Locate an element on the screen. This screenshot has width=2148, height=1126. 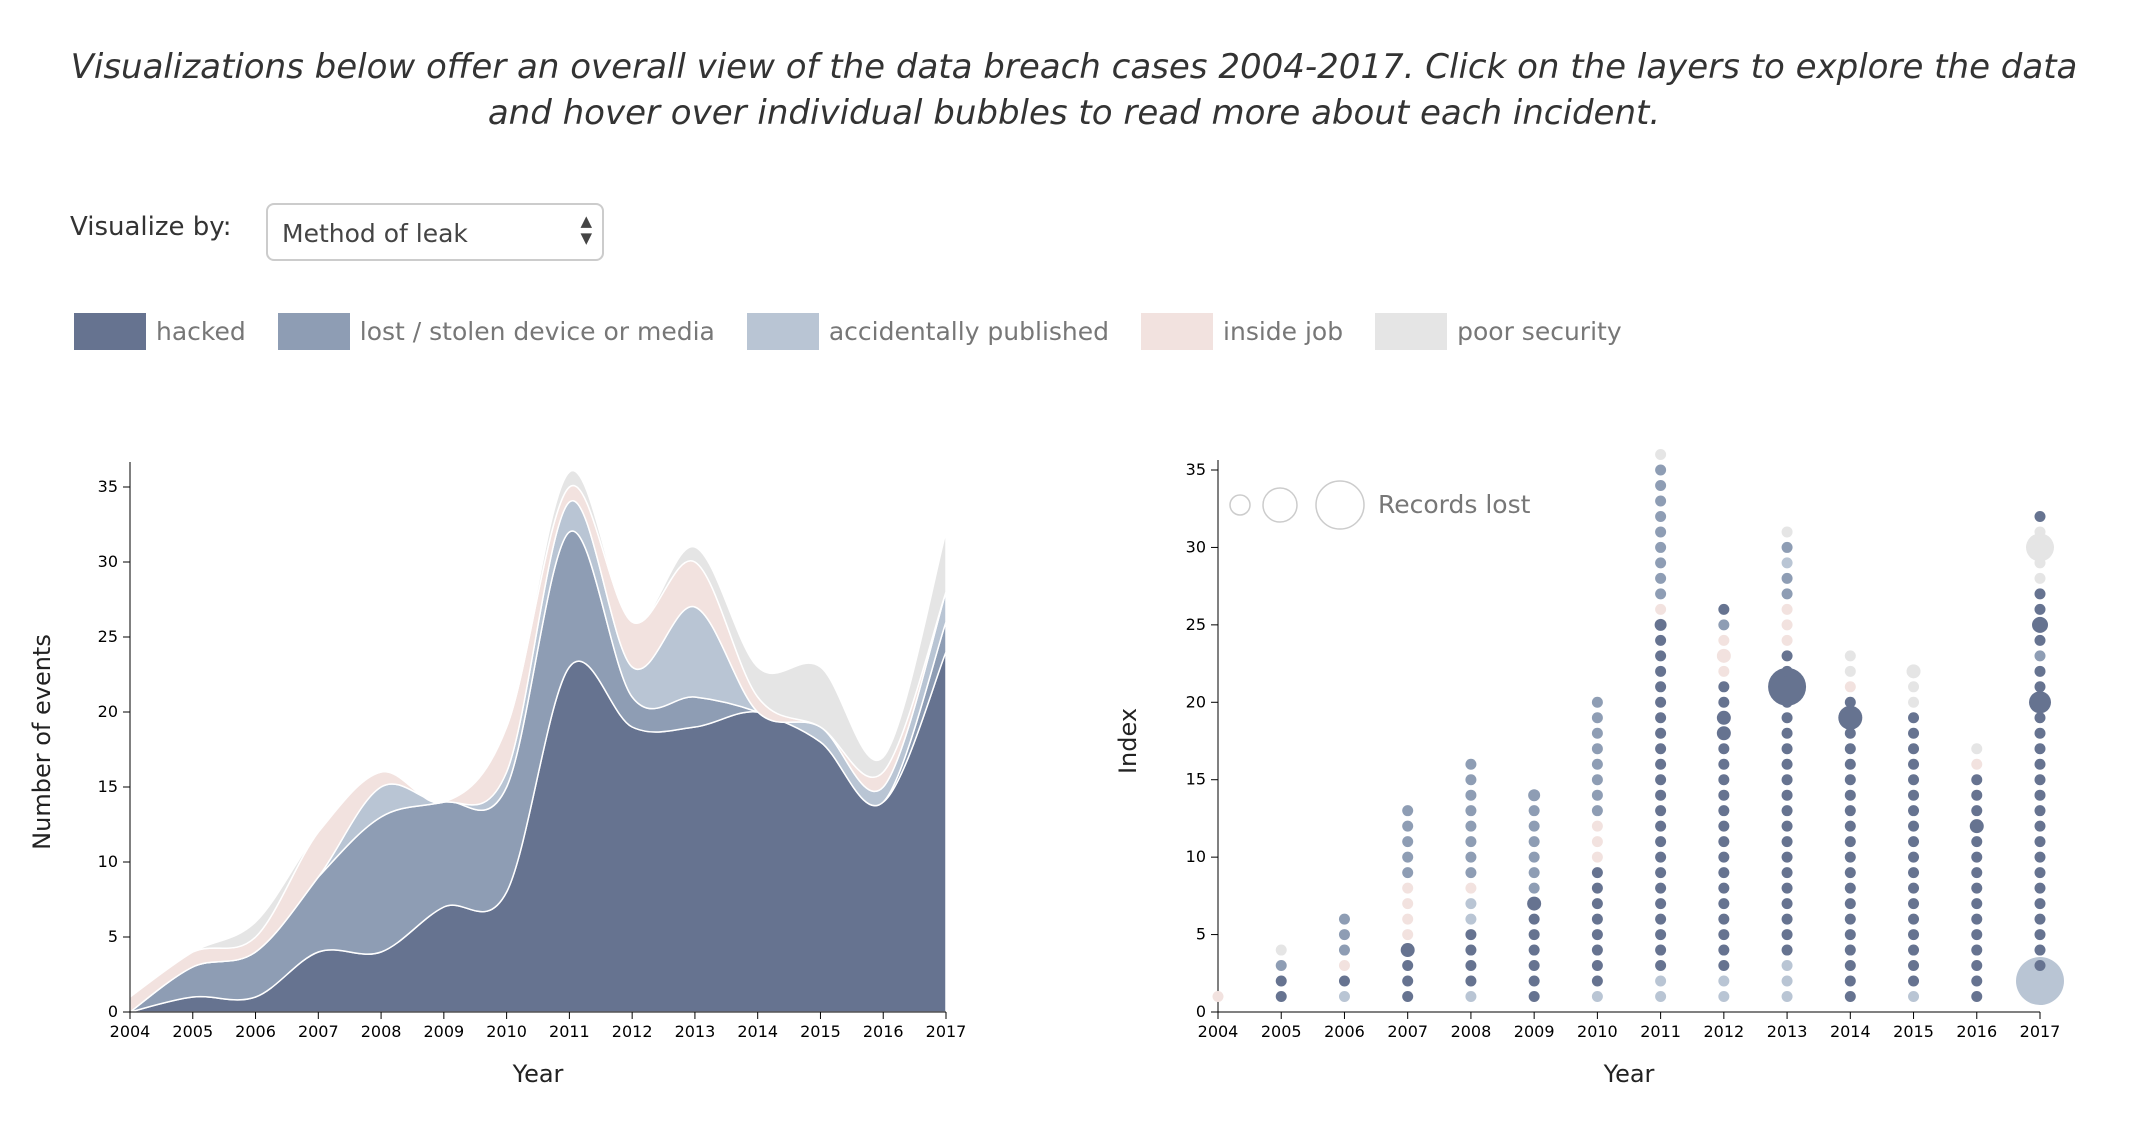
legend-item-inside-job: inside job is located at coordinates (1242, 331).